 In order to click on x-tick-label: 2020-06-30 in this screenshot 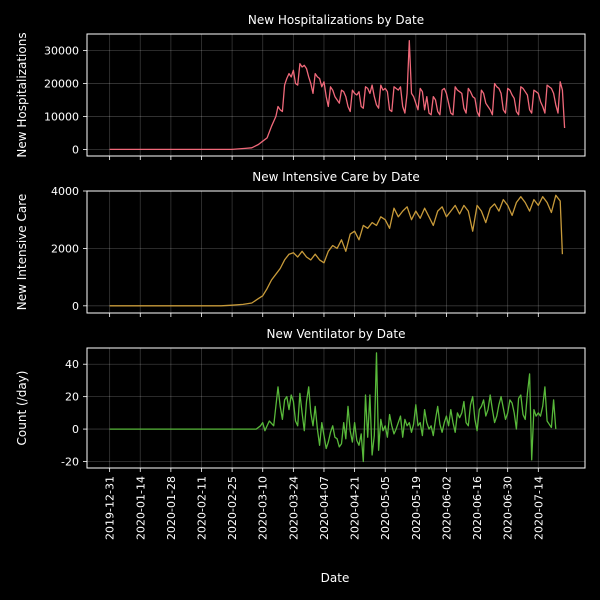, I will do `click(508, 508)`.